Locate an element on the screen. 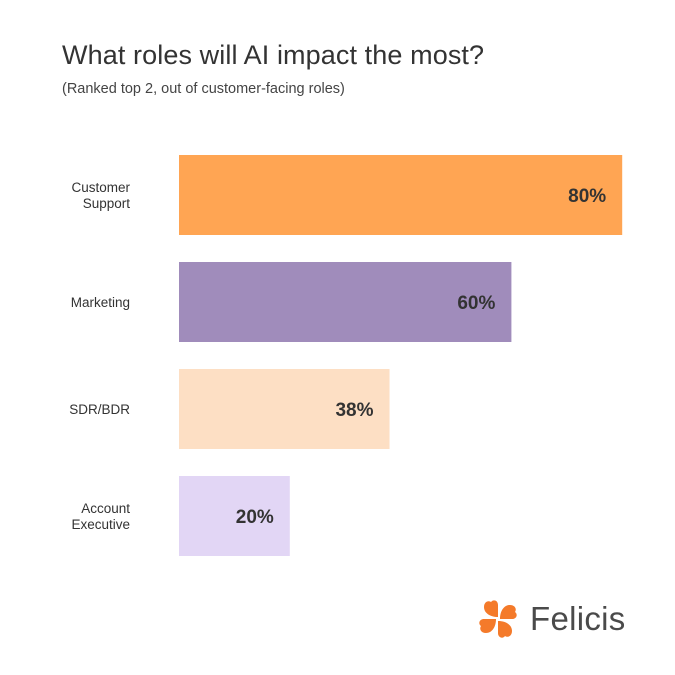 Image resolution: width=675 pixels, height=675 pixels. category-label-2-line-0: SDR/BDR is located at coordinates (99, 409).